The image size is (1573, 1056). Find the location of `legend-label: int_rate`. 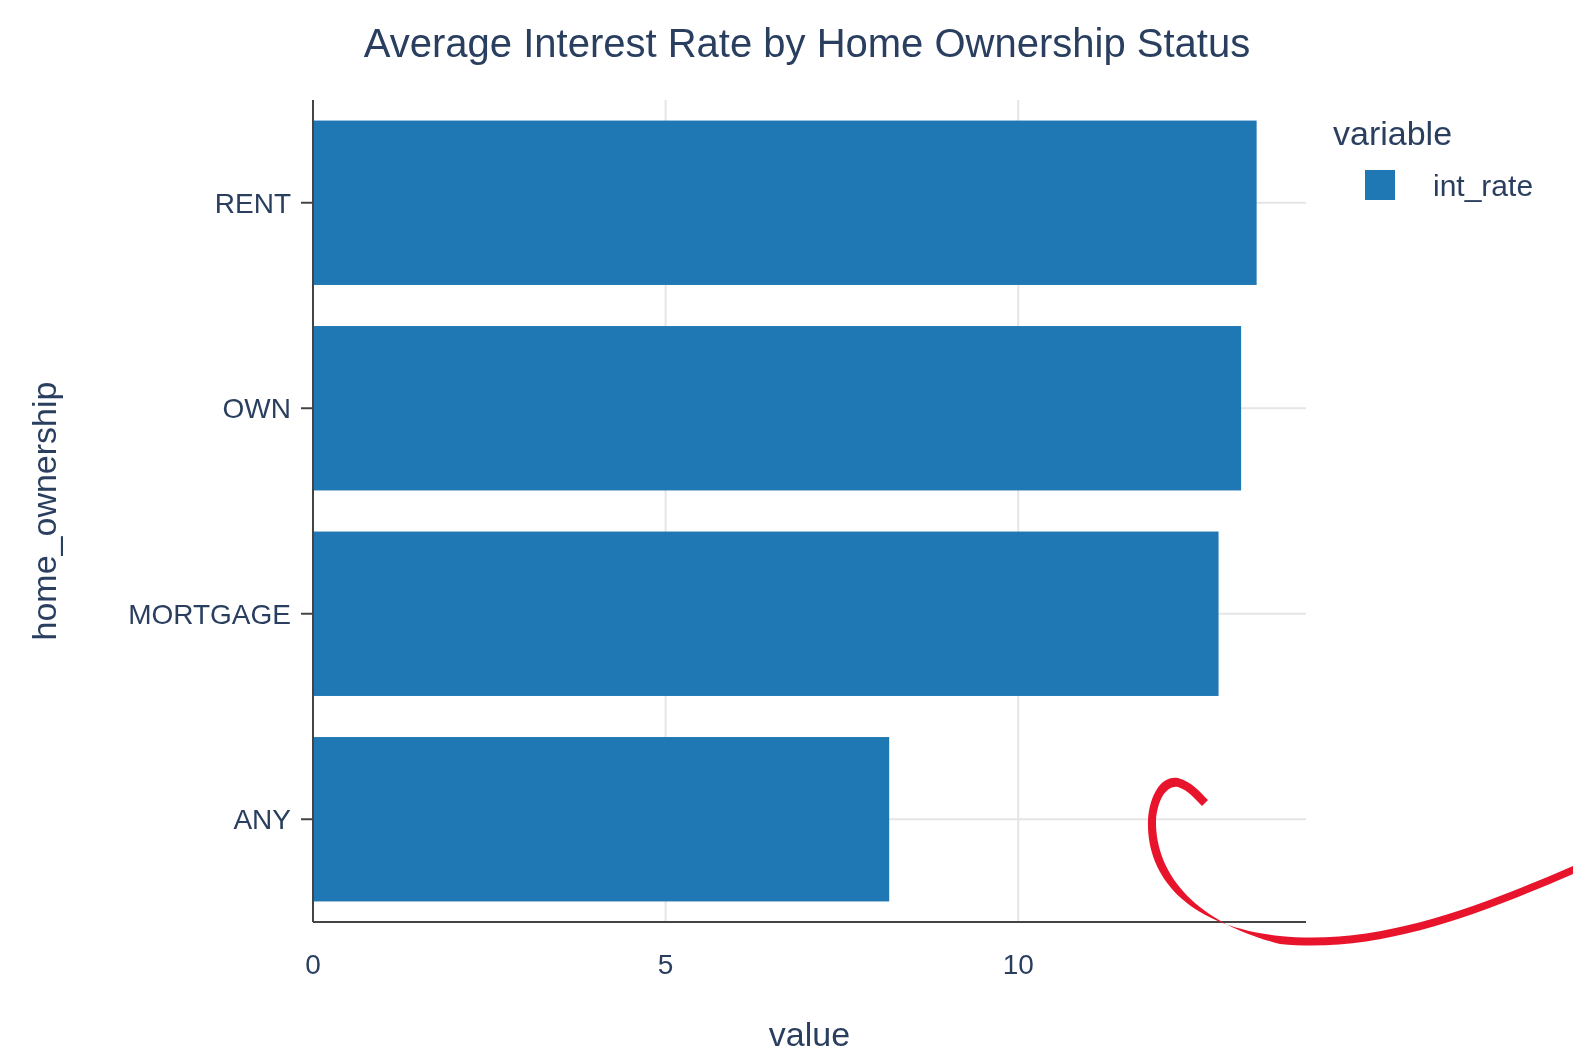

legend-label: int_rate is located at coordinates (1483, 185).